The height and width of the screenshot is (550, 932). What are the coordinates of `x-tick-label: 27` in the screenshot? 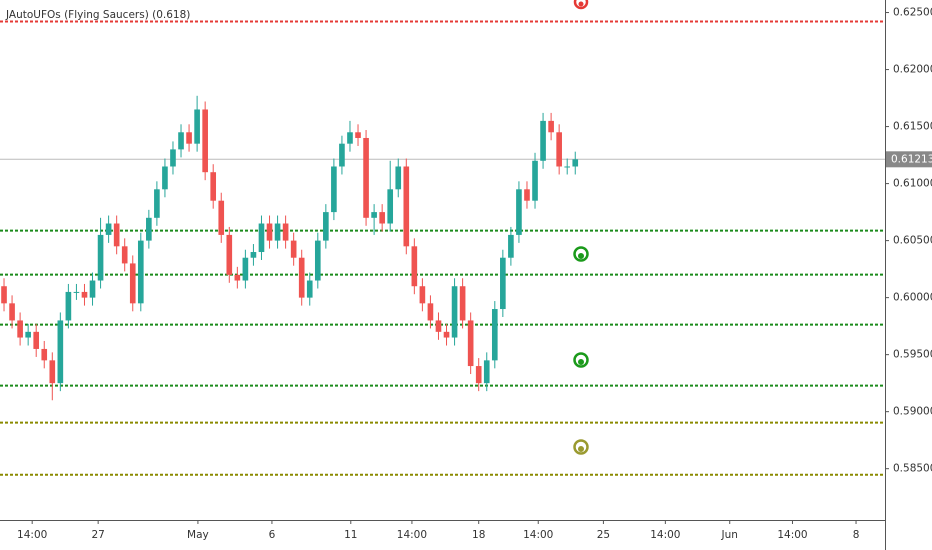 It's located at (97, 535).